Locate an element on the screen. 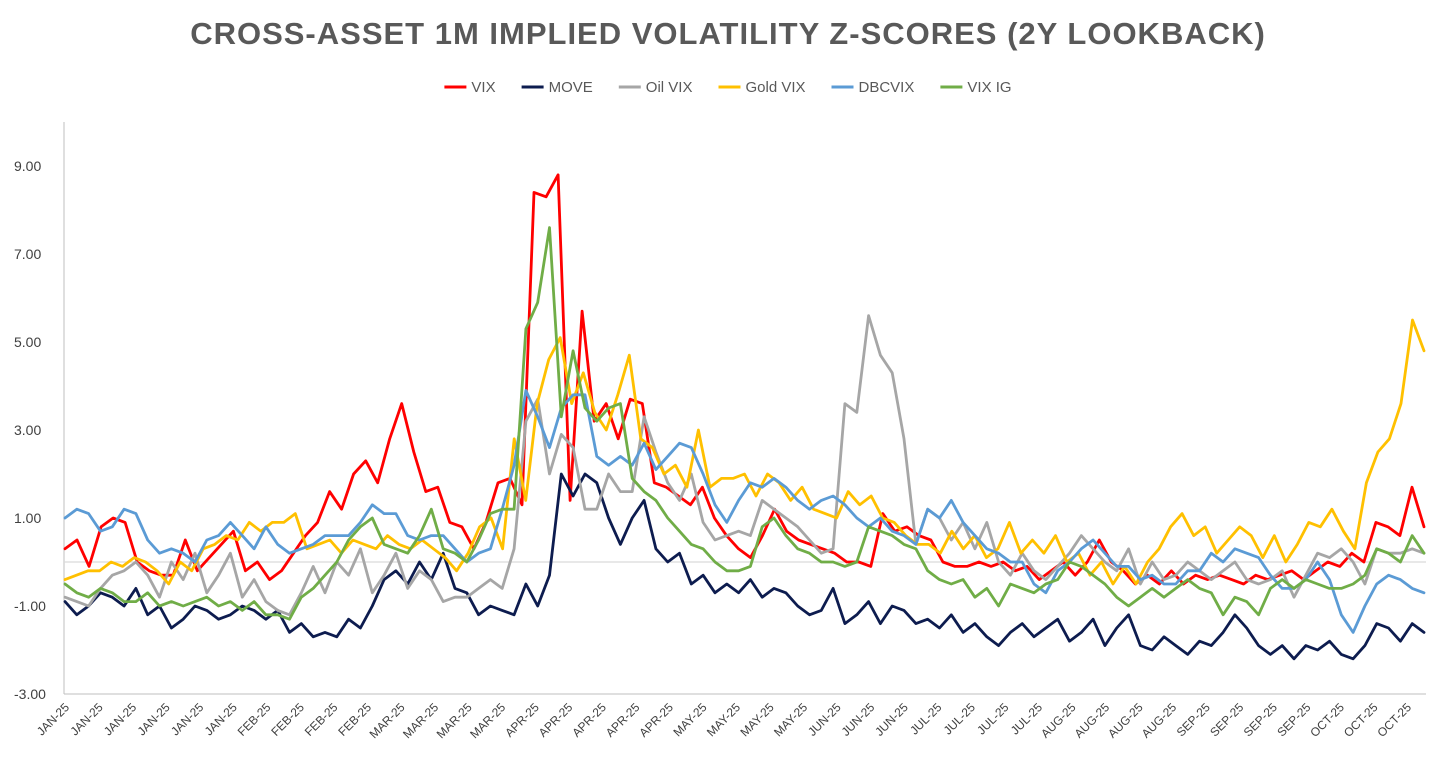  legend-label: Gold VIX is located at coordinates (776, 87).